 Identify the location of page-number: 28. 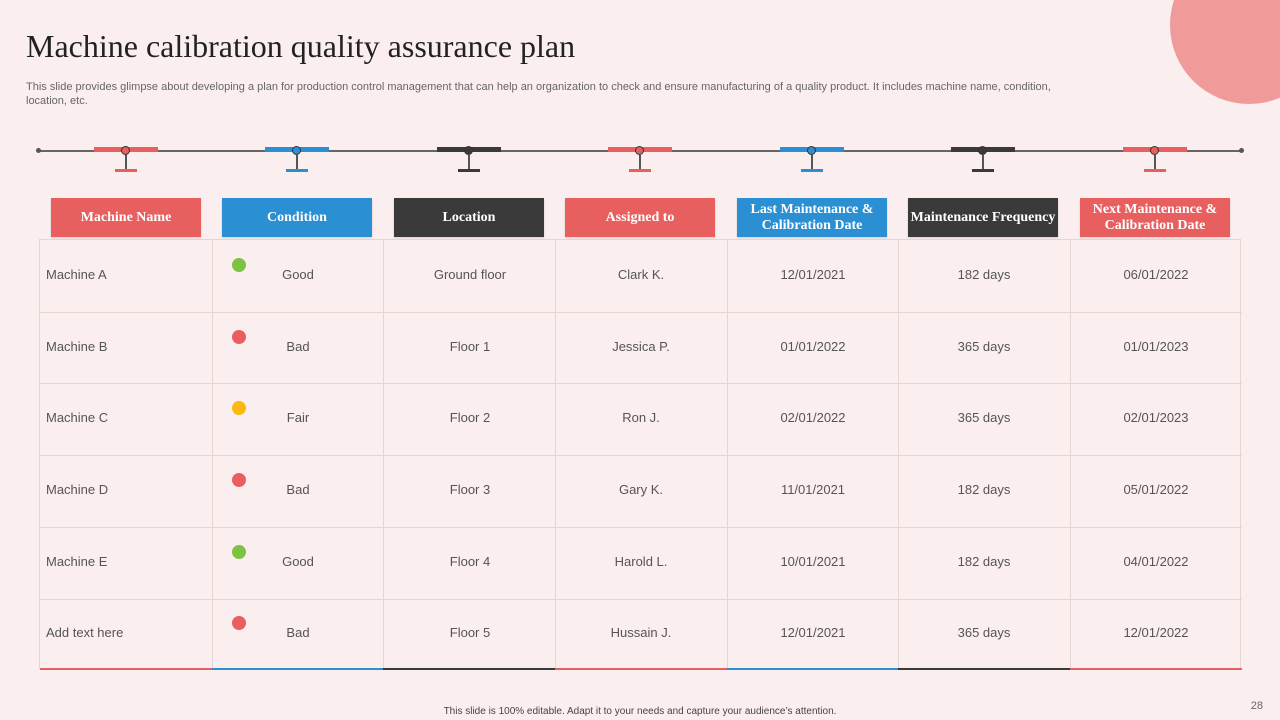
(1256, 706).